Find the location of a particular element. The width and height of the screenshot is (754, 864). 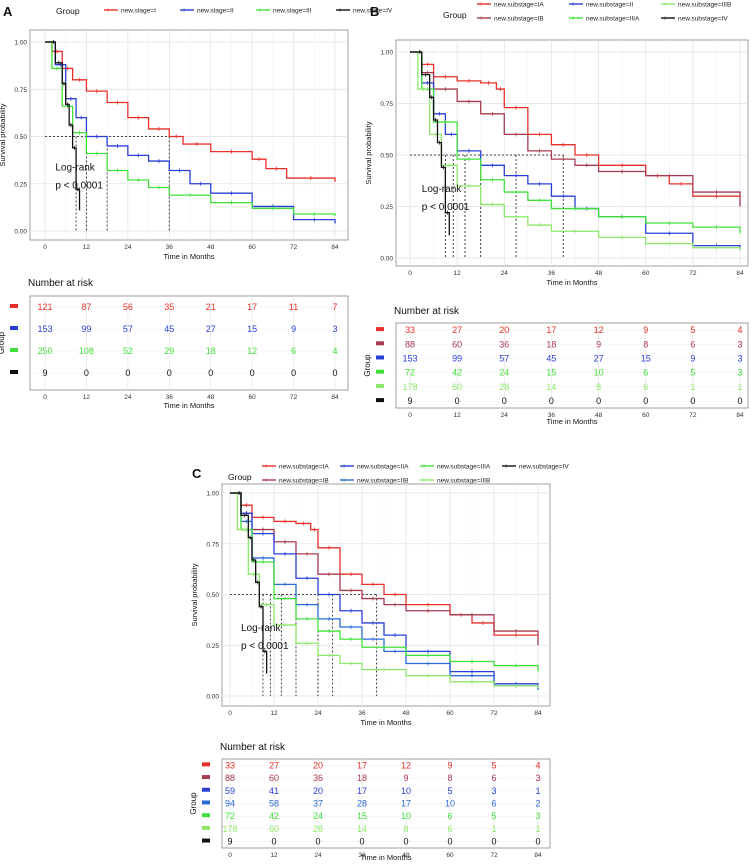

risk-cell: 36 is located at coordinates (318, 778).